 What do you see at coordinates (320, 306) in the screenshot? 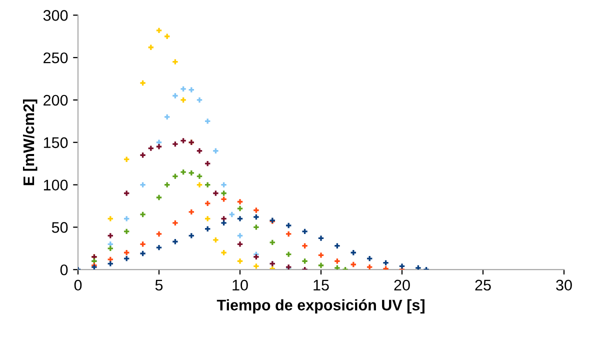
I see `x-axis-title: Tiempo de exposición UV [s]` at bounding box center [320, 306].